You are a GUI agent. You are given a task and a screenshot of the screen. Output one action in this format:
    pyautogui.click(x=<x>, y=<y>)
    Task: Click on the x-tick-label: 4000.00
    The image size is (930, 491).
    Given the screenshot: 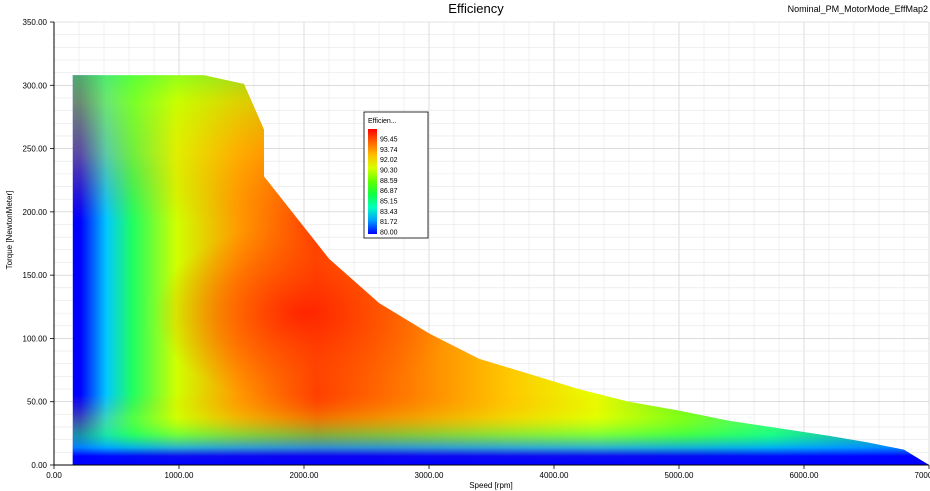 What is the action you would take?
    pyautogui.click(x=554, y=475)
    